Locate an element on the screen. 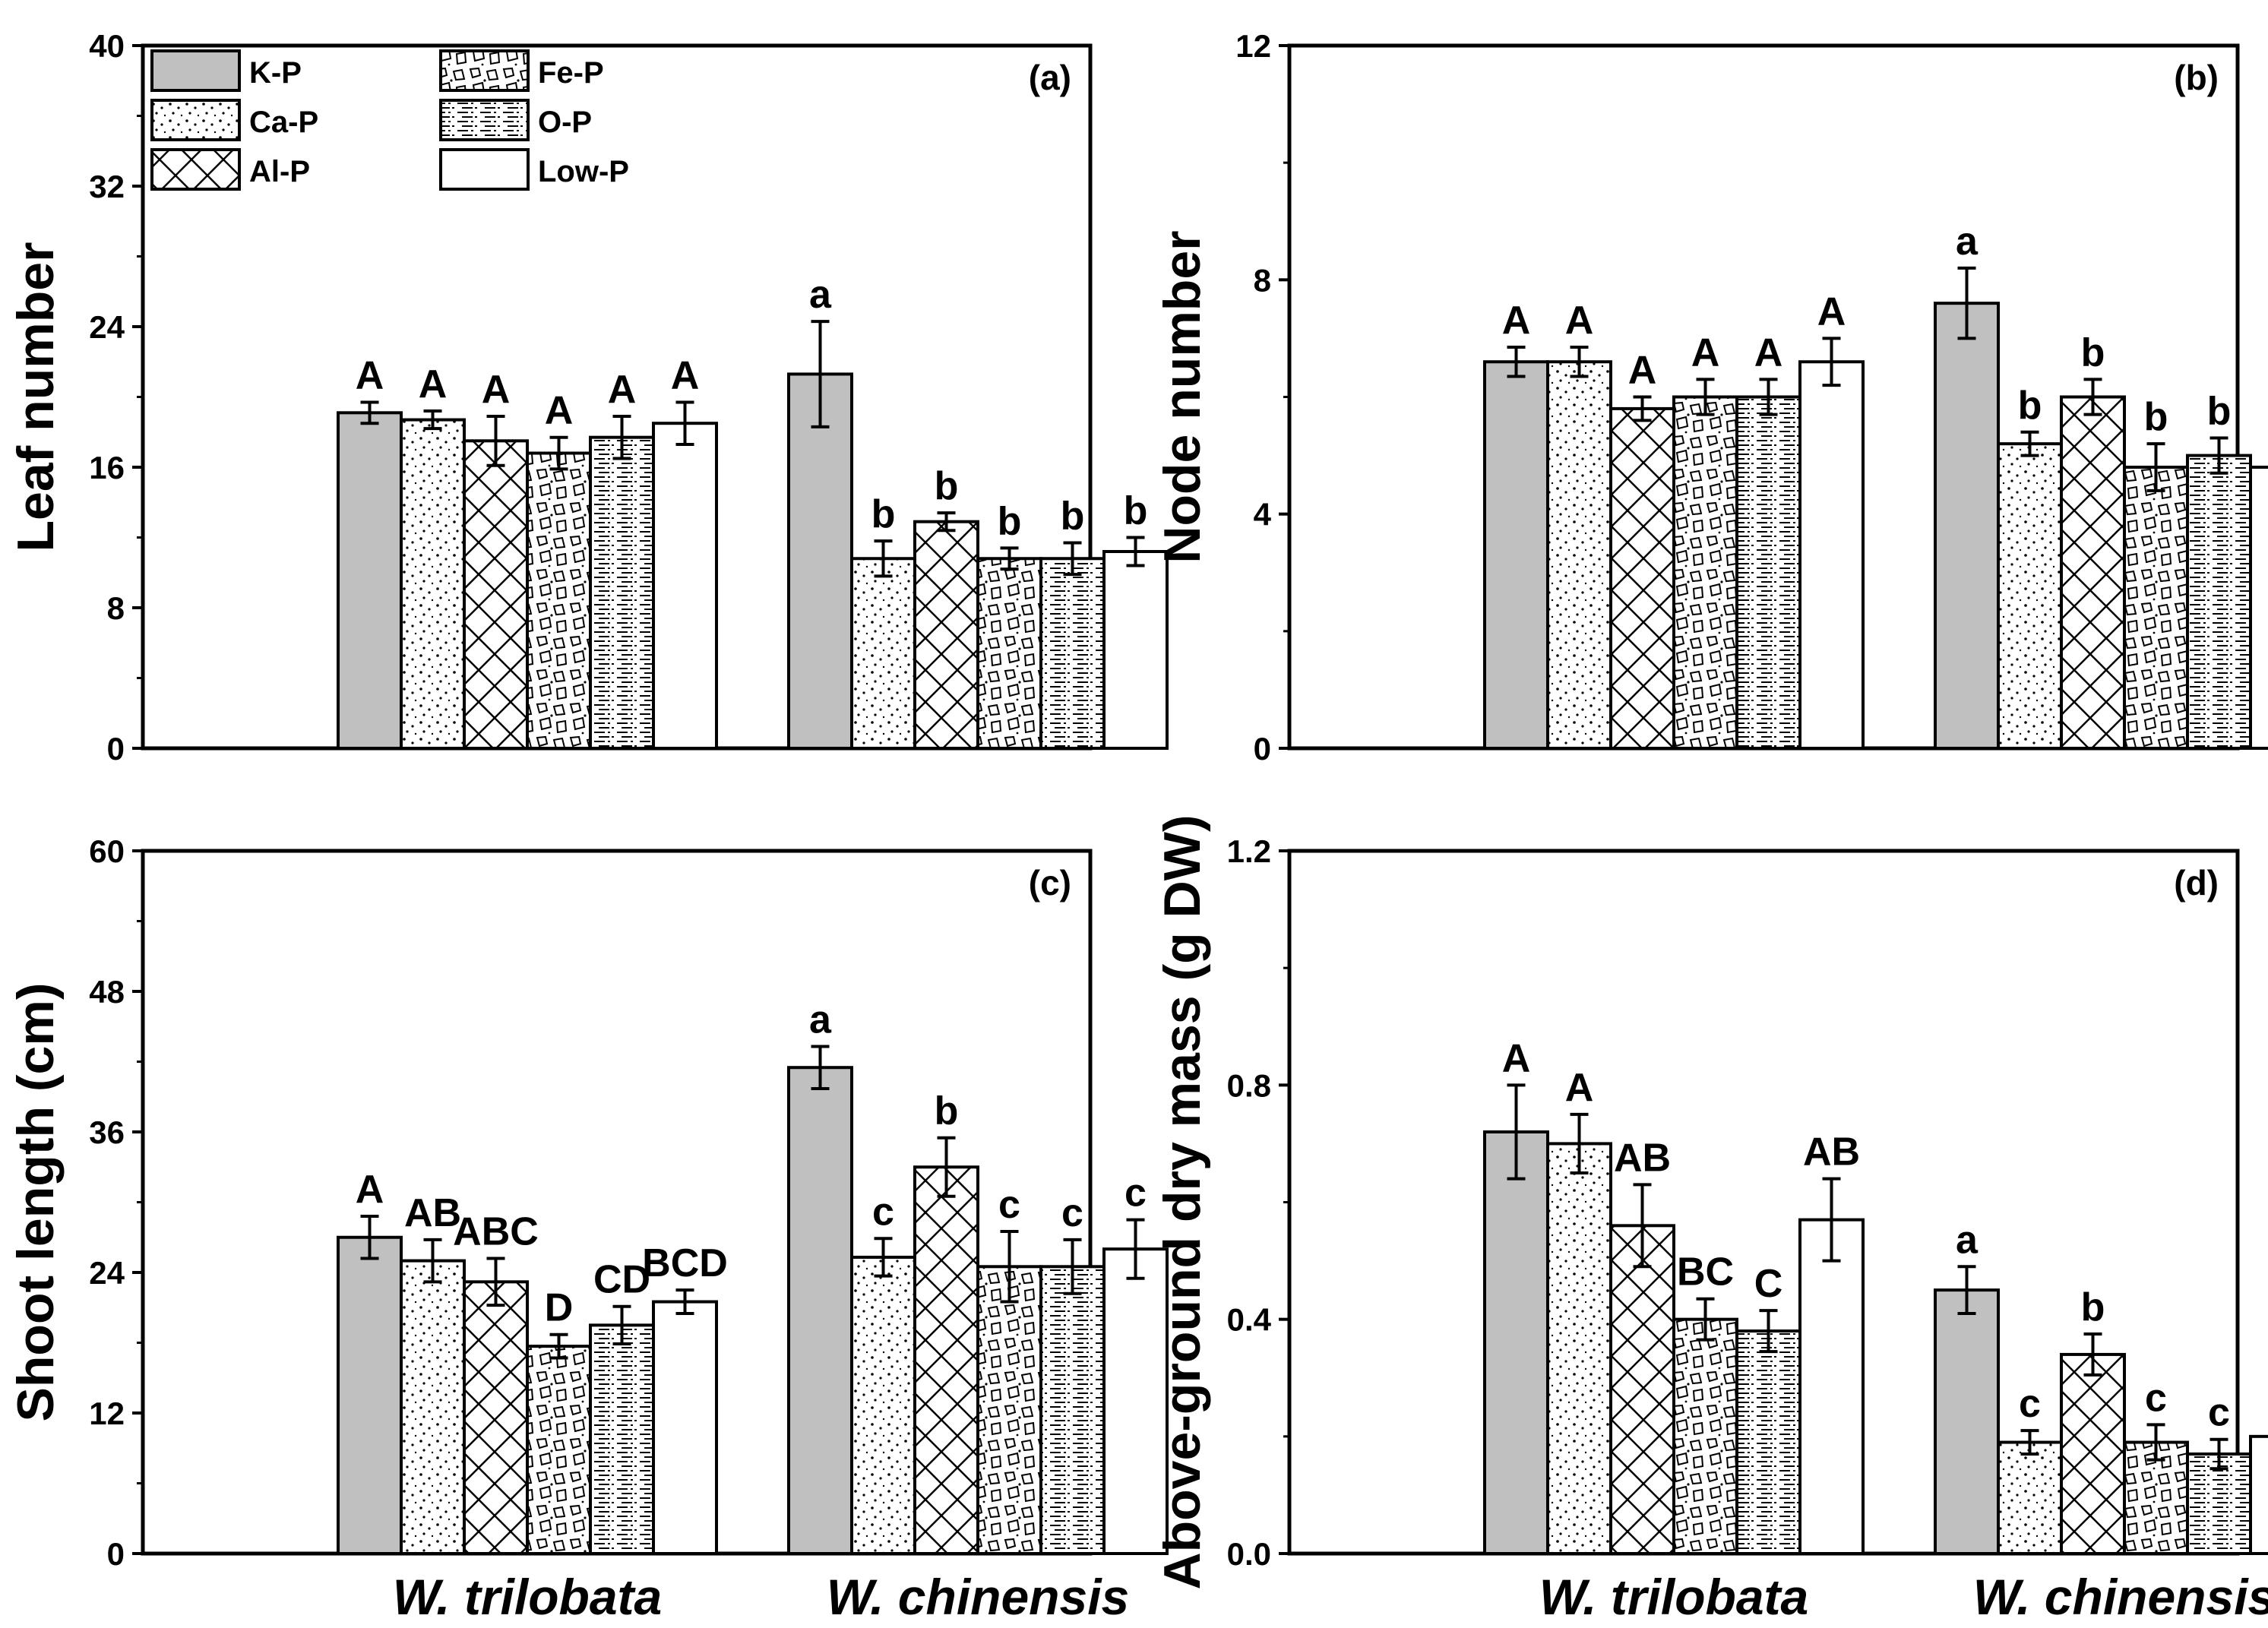 The width and height of the screenshot is (2268, 1628). y-axis-label: Node number is located at coordinates (1182, 396).